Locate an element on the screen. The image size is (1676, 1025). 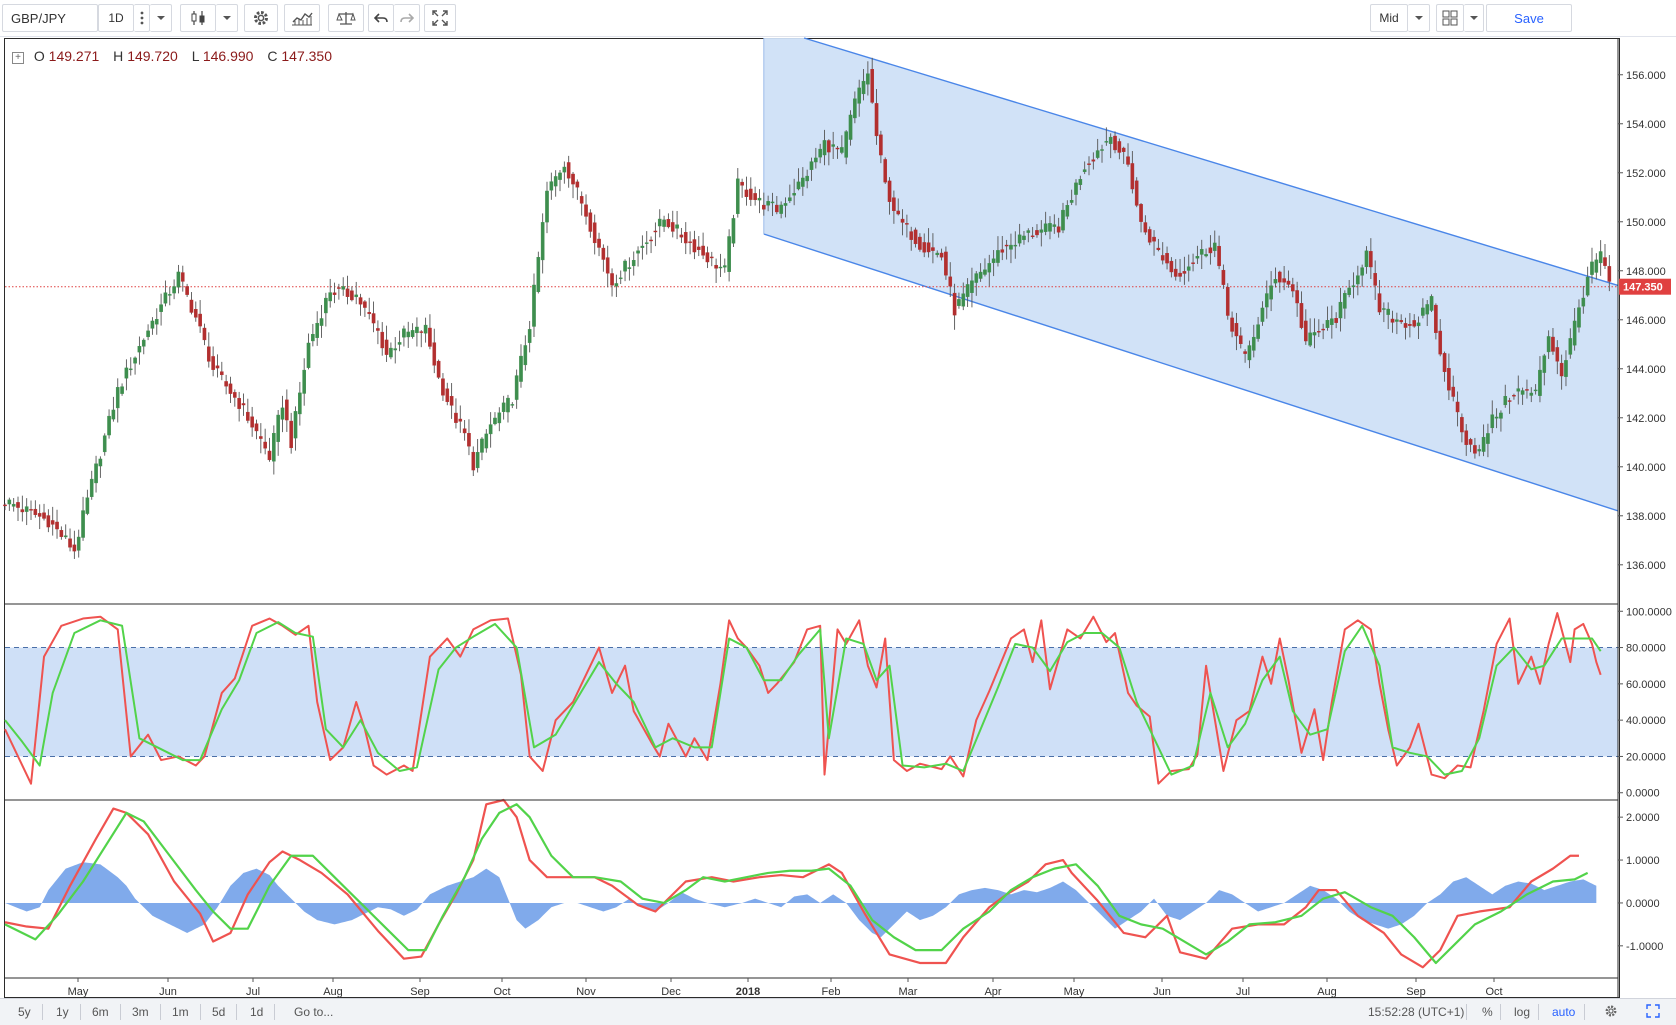
symbol-search-input: GBP/JPY is located at coordinates (50, 18).